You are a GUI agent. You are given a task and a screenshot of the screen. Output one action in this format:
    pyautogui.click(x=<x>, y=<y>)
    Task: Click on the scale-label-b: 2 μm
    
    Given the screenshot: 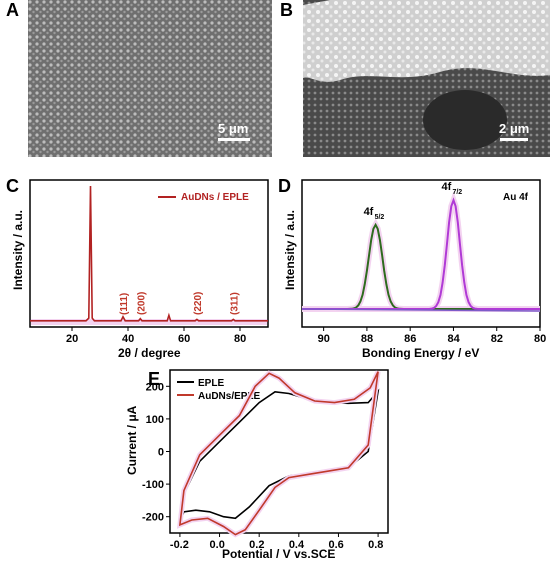 What is the action you would take?
    pyautogui.click(x=514, y=128)
    